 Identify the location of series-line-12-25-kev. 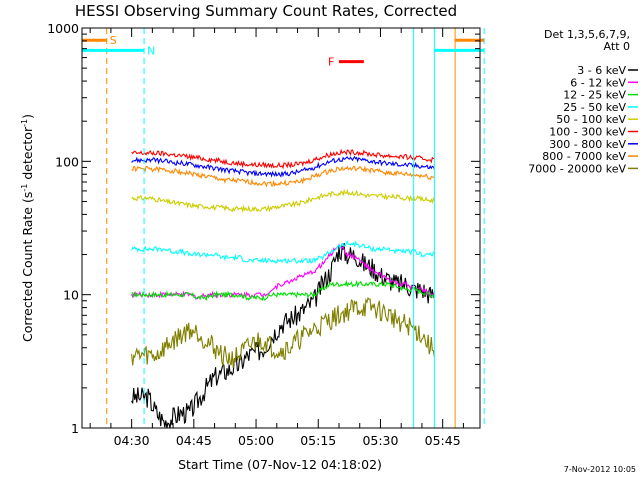
(283, 290).